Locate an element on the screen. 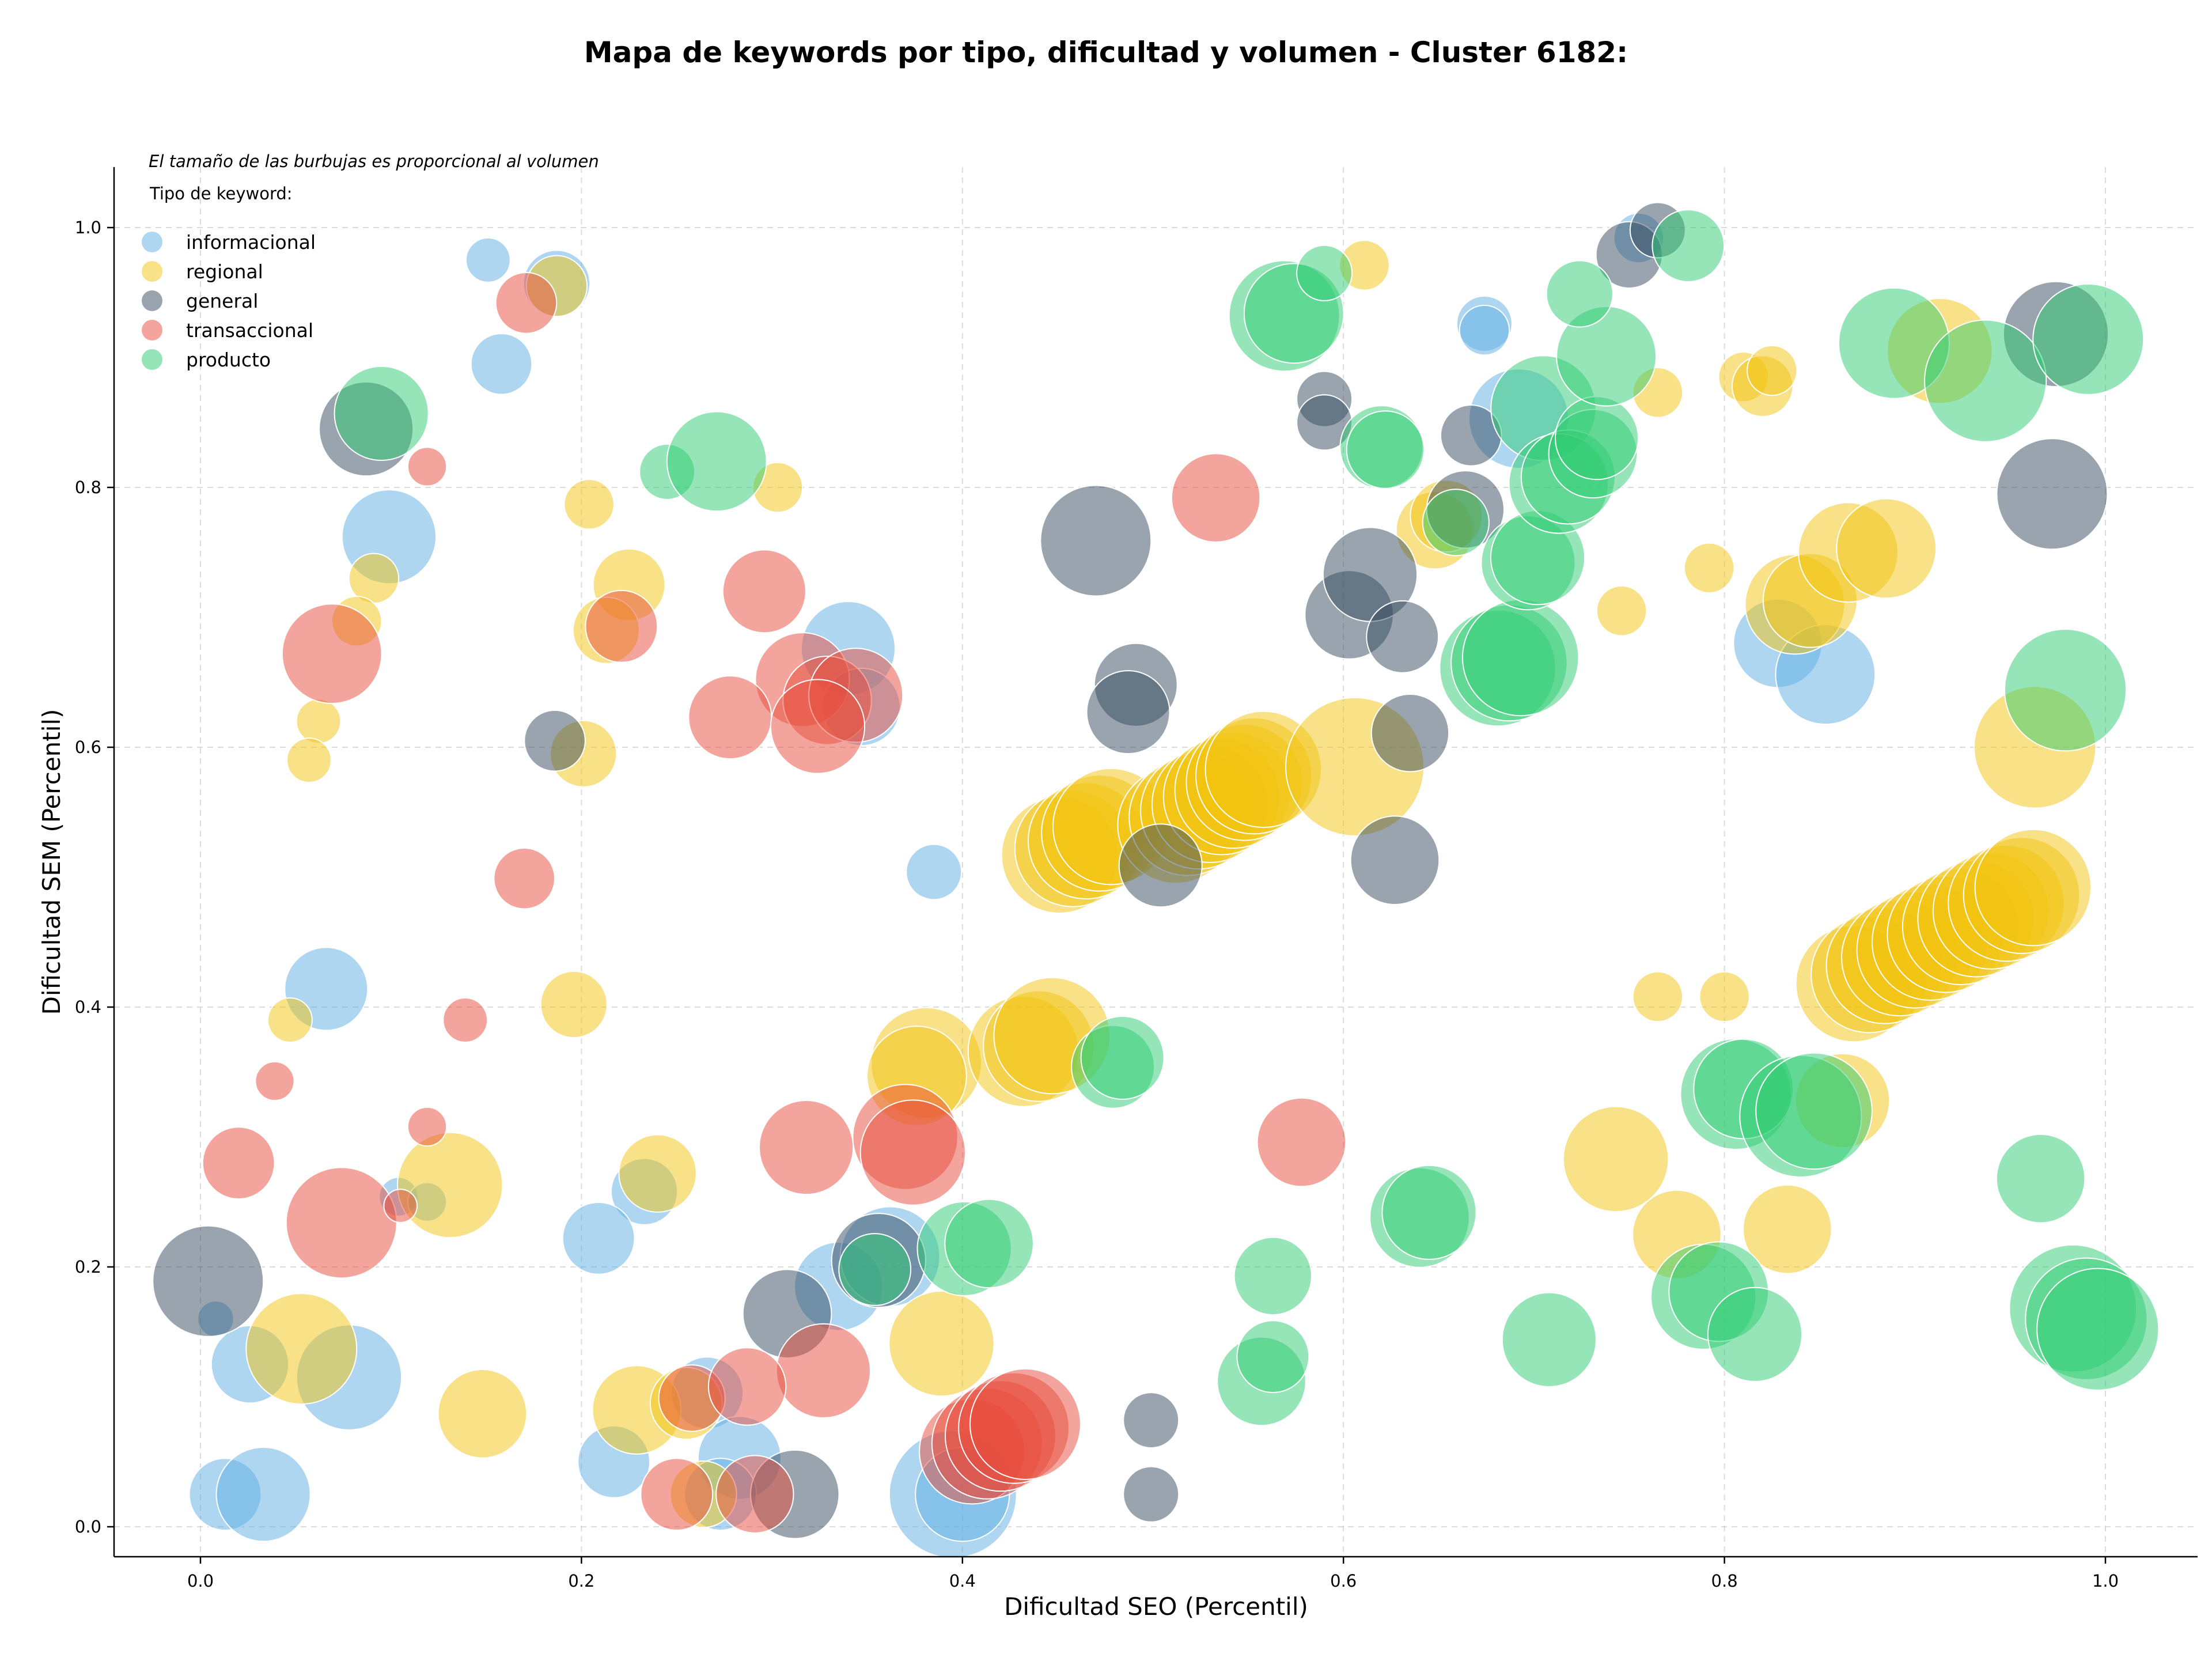 The width and height of the screenshot is (2212, 1661). legend-marker-regional is located at coordinates (152, 271).